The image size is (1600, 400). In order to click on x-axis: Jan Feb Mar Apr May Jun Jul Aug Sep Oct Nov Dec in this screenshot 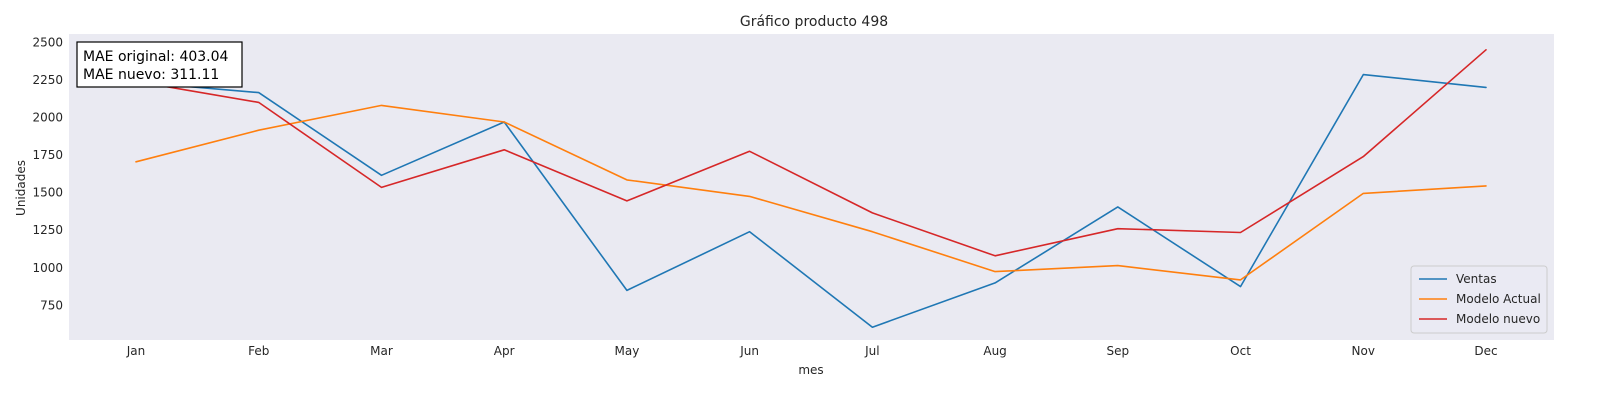, I will do `click(812, 351)`.